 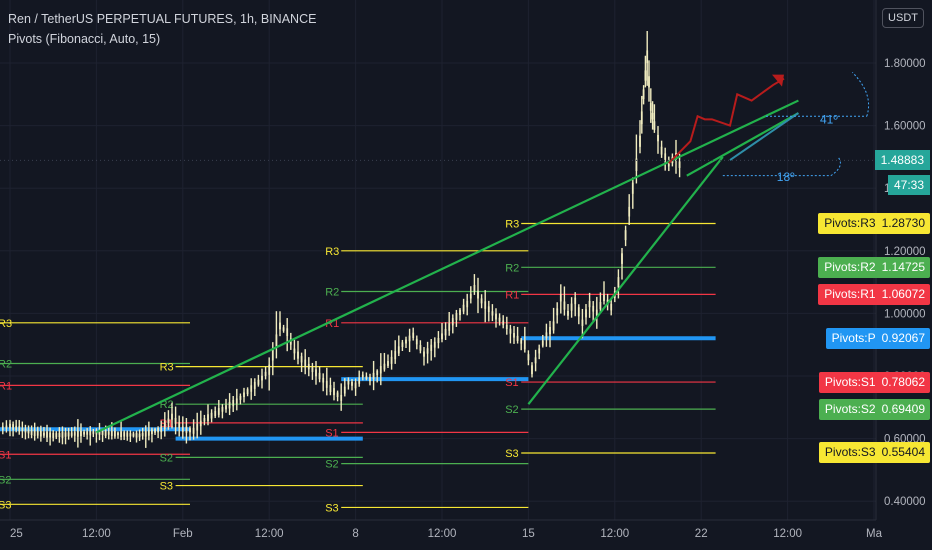 I want to click on currency-button: USDT, so click(x=903, y=18).